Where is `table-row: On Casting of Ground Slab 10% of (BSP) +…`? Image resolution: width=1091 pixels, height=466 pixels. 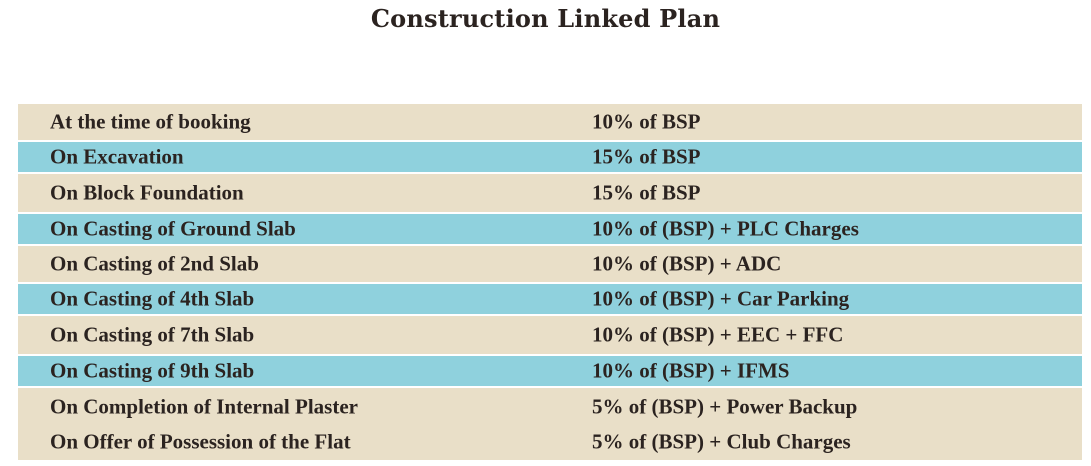 table-row: On Casting of Ground Slab 10% of (BSP) +… is located at coordinates (550, 229).